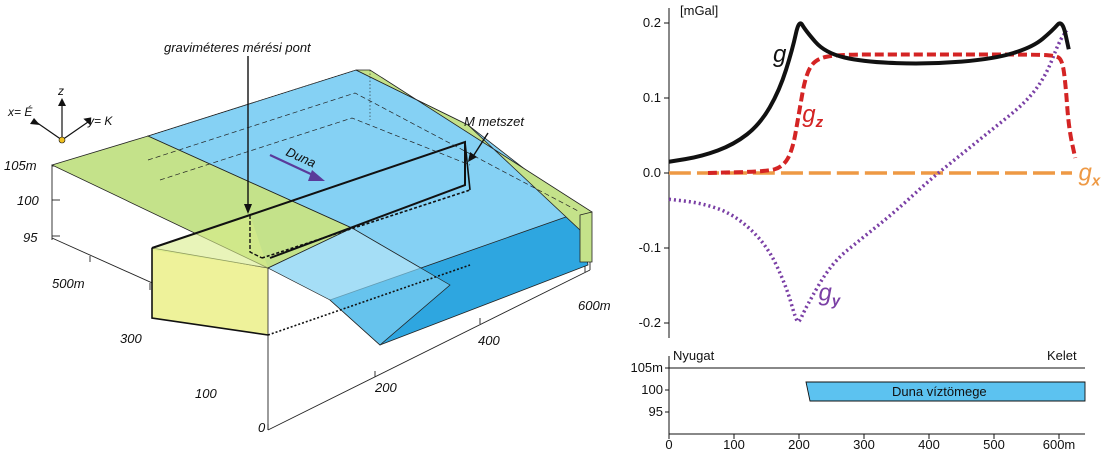  What do you see at coordinates (994, 443) in the screenshot?
I see `profile-x-tick-label: 500` at bounding box center [994, 443].